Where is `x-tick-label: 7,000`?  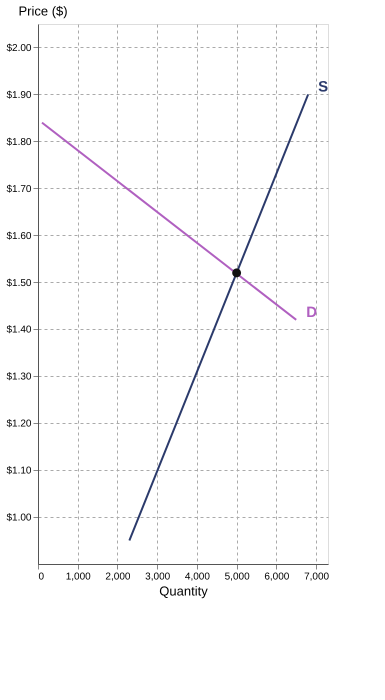
x-tick-label: 7,000 is located at coordinates (317, 577).